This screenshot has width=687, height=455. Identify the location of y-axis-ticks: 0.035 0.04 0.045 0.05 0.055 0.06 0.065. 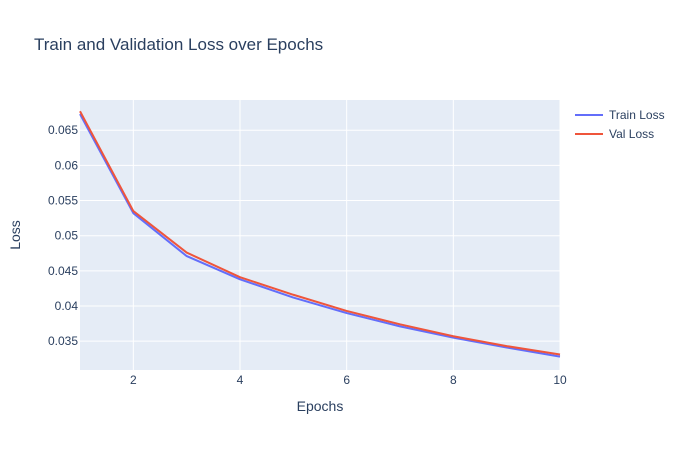
(63, 235).